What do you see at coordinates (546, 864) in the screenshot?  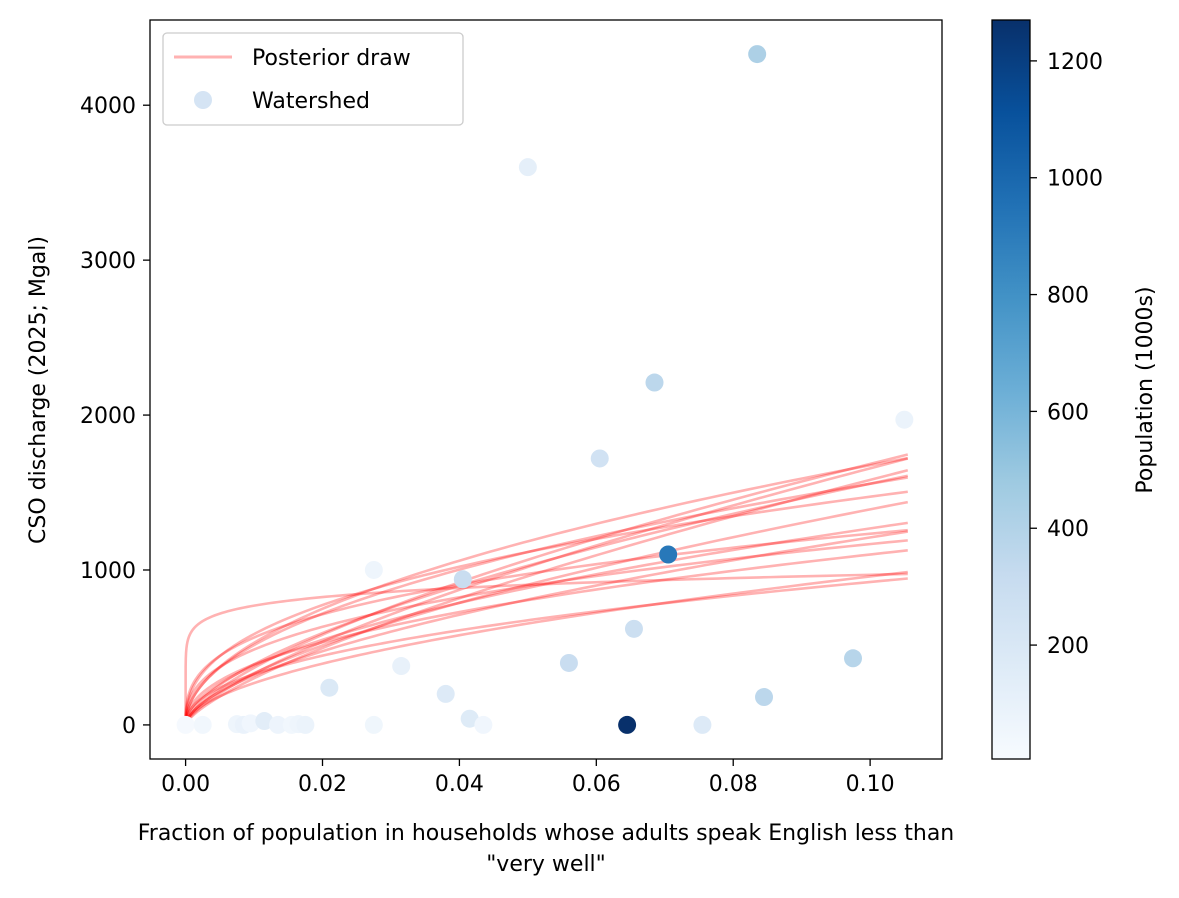 I see `x-axis-label-line-2: "very well"` at bounding box center [546, 864].